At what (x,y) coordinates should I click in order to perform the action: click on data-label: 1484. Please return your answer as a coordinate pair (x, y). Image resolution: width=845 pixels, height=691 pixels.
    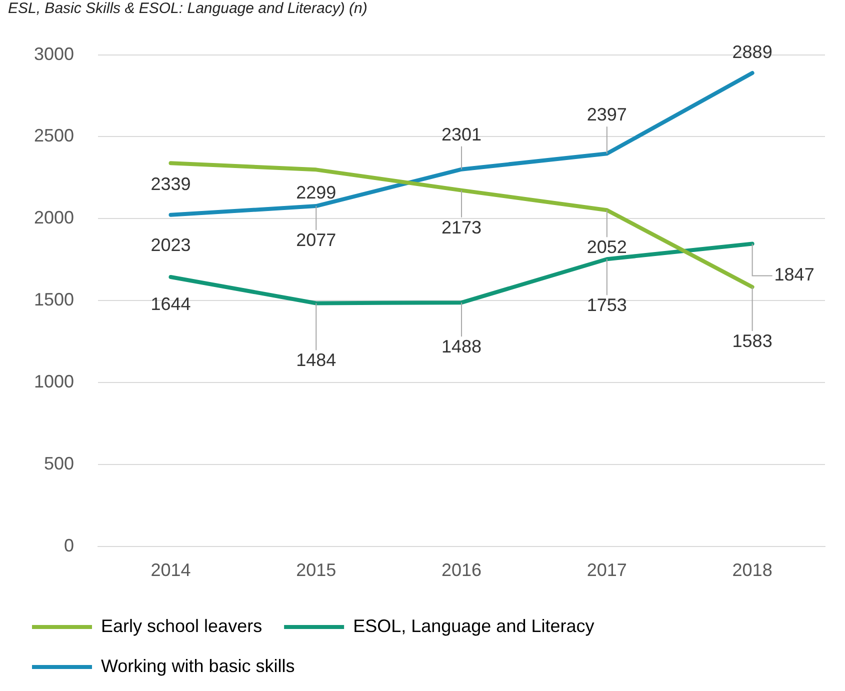
    Looking at the image, I should click on (316, 360).